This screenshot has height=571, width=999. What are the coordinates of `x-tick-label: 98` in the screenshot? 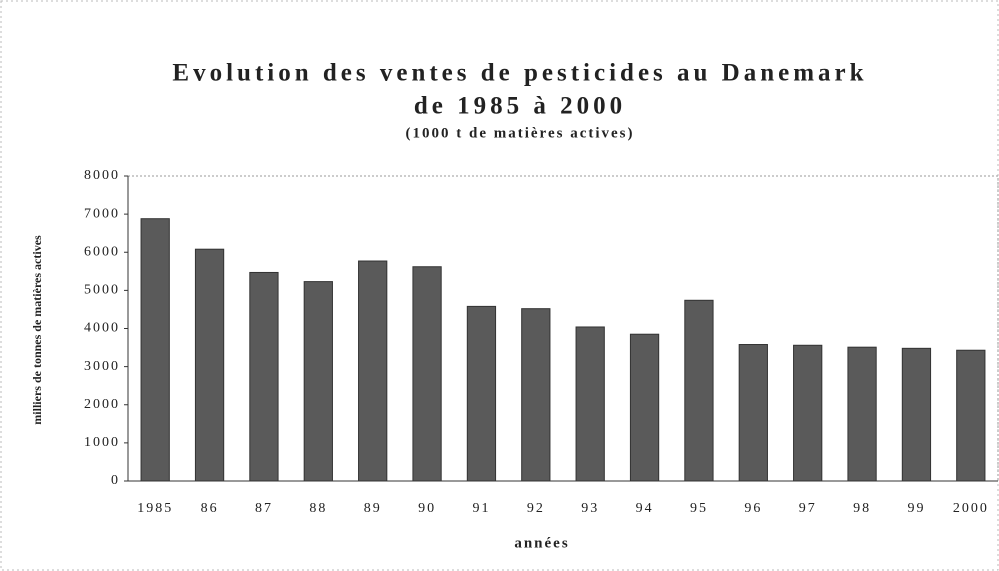 It's located at (862, 508).